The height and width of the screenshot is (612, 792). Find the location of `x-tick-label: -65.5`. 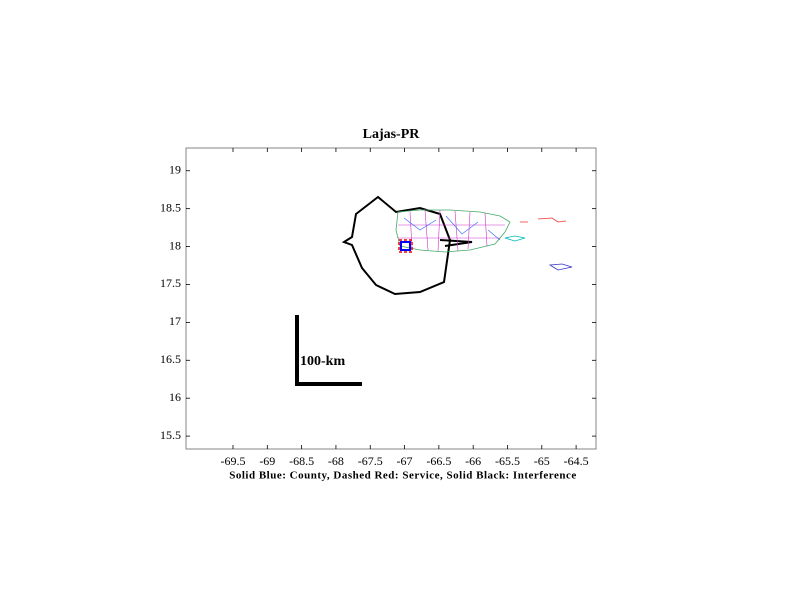

x-tick-label: -65.5 is located at coordinates (507, 461).